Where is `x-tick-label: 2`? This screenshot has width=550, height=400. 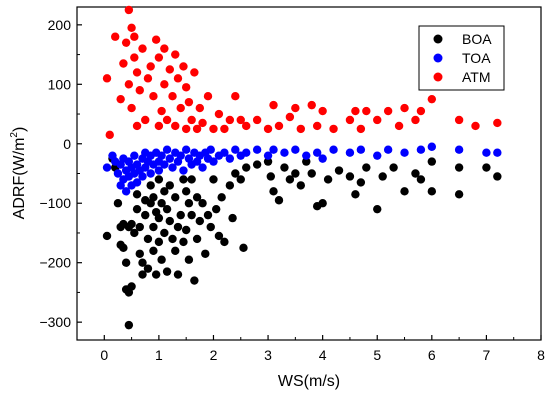
x-tick-label: 2 is located at coordinates (214, 355).